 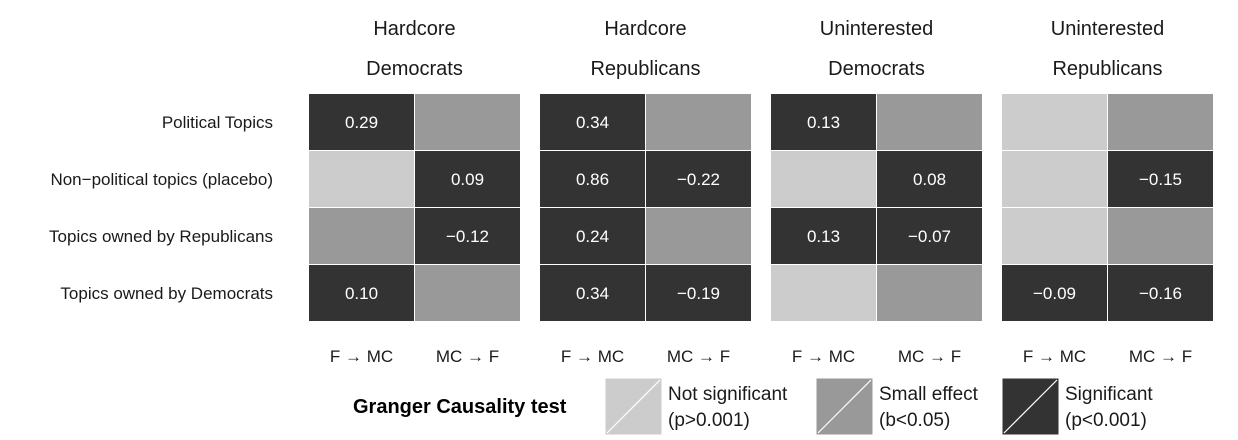 What do you see at coordinates (914, 420) in the screenshot?
I see `legend-sublabel: (b<0.05)` at bounding box center [914, 420].